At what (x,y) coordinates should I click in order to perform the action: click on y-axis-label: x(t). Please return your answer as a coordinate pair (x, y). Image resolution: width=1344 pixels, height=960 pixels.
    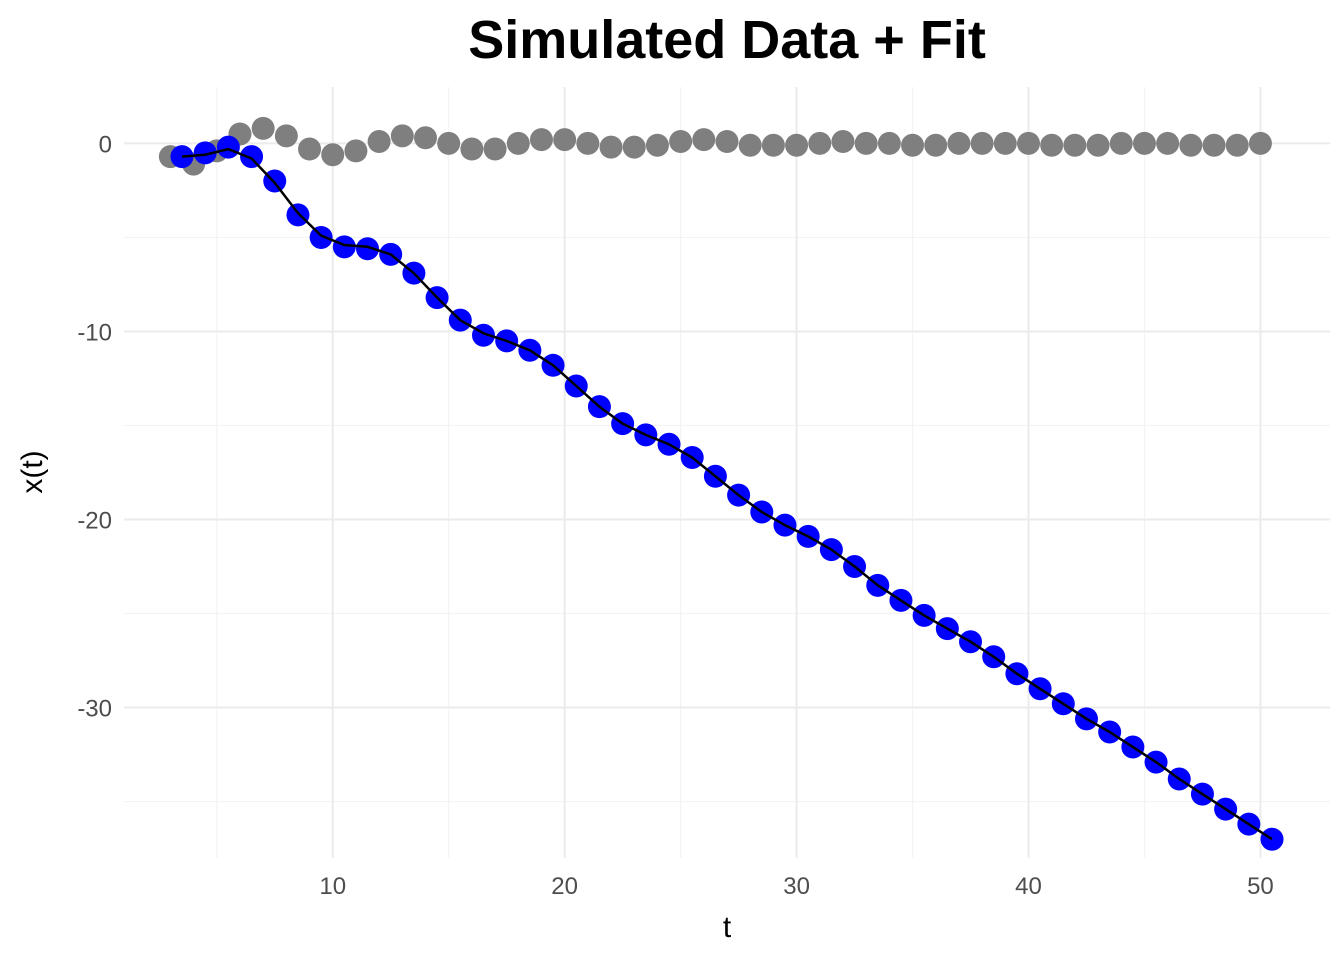
    Looking at the image, I should click on (32, 471).